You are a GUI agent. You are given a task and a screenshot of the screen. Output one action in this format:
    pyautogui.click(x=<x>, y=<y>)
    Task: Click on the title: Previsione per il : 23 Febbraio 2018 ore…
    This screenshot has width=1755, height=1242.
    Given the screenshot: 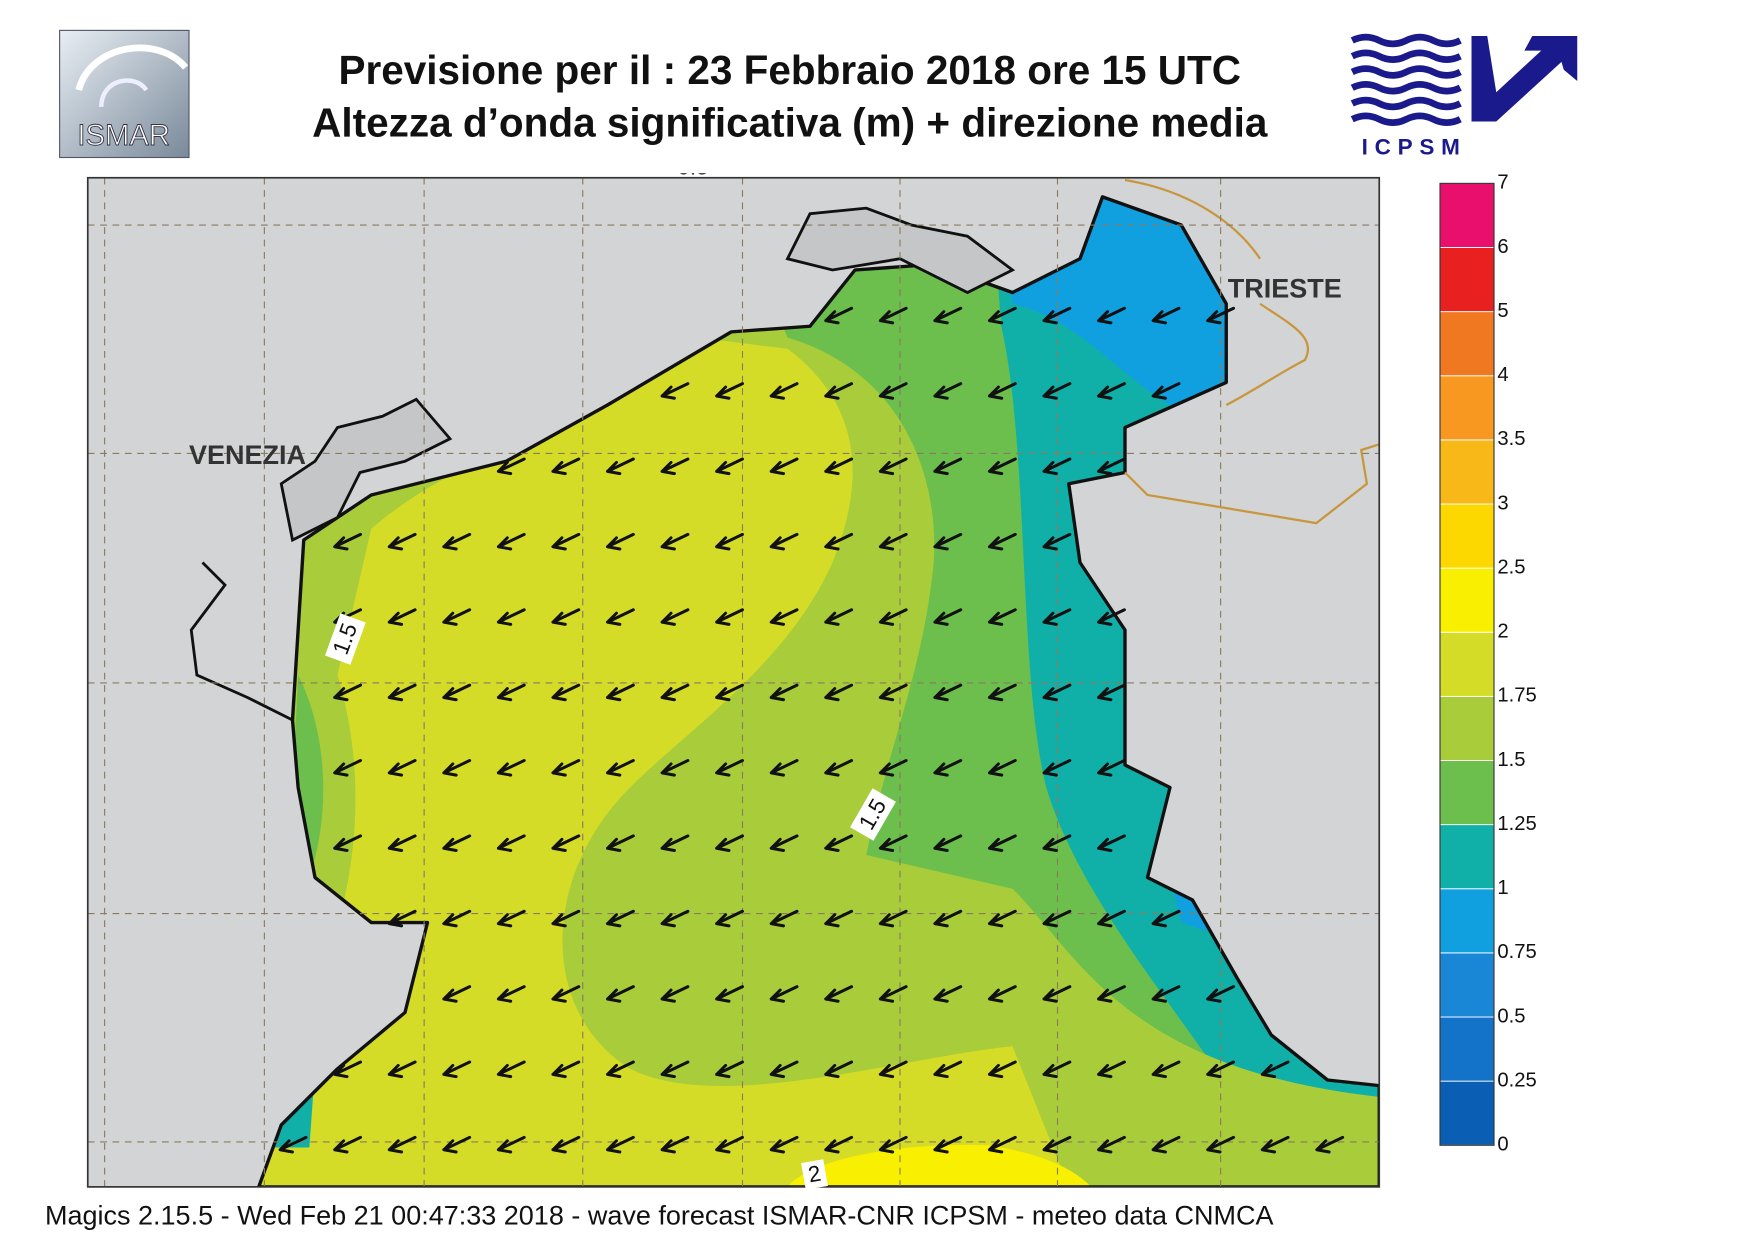 What is the action you would take?
    pyautogui.click(x=789, y=70)
    